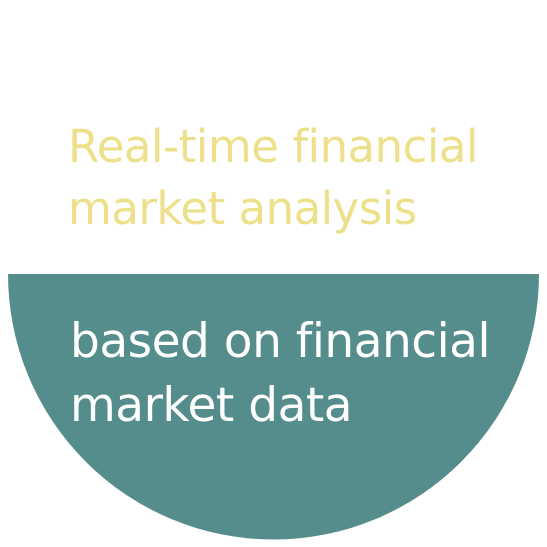 The height and width of the screenshot is (547, 547). What do you see at coordinates (273, 146) in the screenshot?
I see `top-caption-line-1: Real-time financial` at bounding box center [273, 146].